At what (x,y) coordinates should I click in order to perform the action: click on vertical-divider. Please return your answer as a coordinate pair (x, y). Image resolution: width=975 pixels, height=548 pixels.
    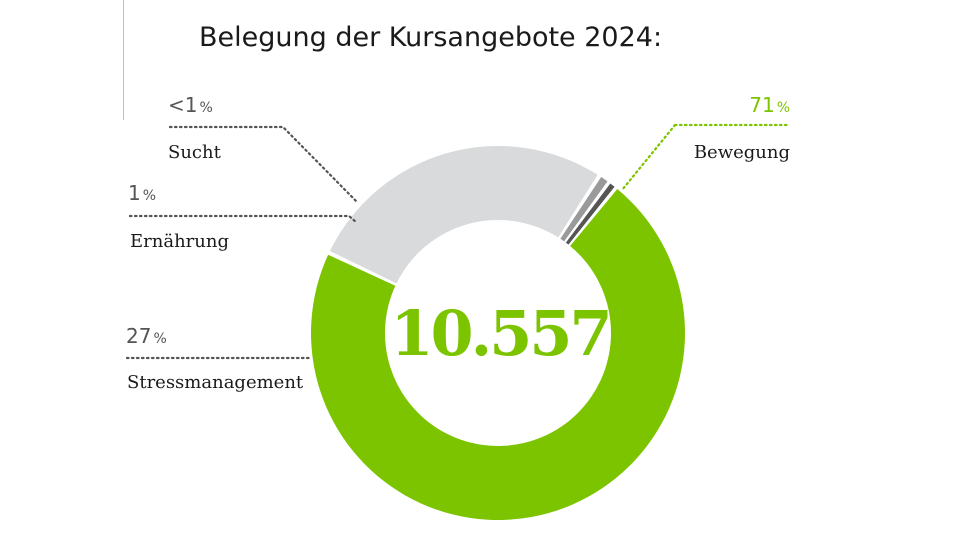
    Looking at the image, I should click on (123, 60).